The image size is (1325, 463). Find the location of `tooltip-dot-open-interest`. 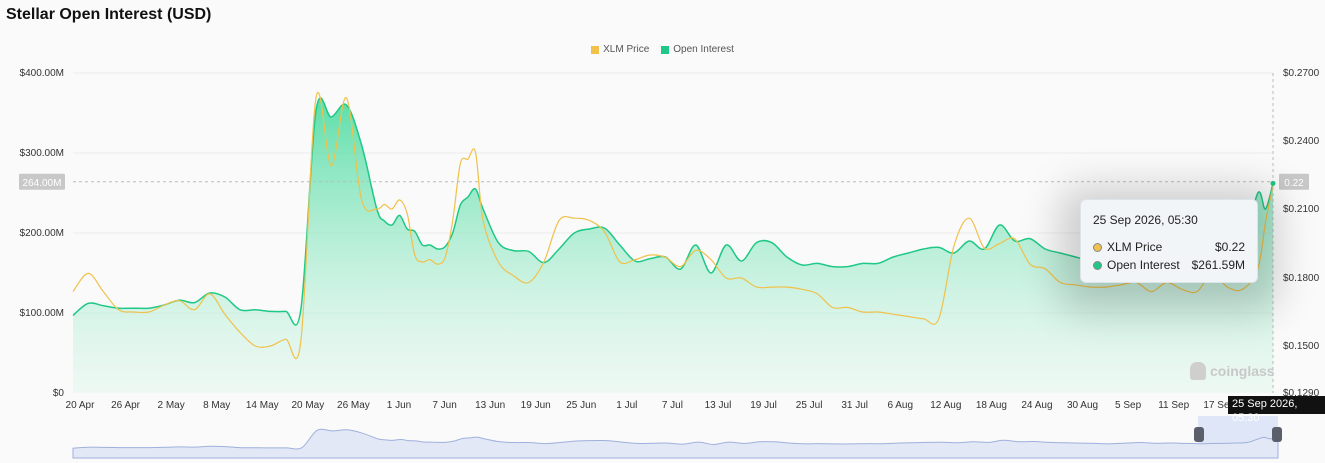

tooltip-dot-open-interest is located at coordinates (1097, 265).